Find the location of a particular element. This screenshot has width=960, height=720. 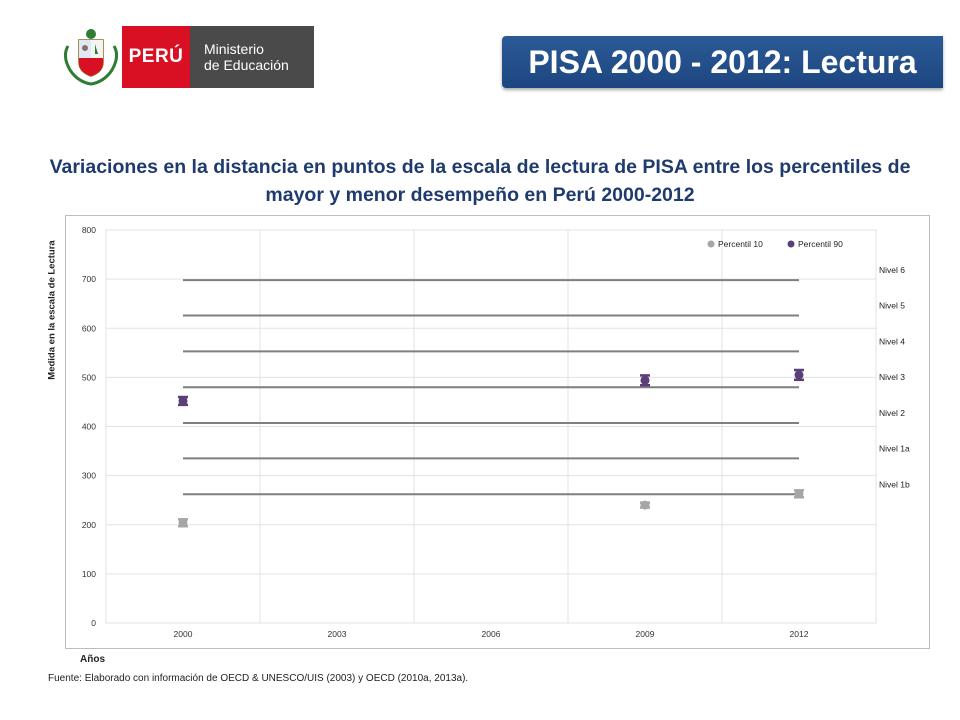

x-tick-label: 2012 is located at coordinates (799, 634).